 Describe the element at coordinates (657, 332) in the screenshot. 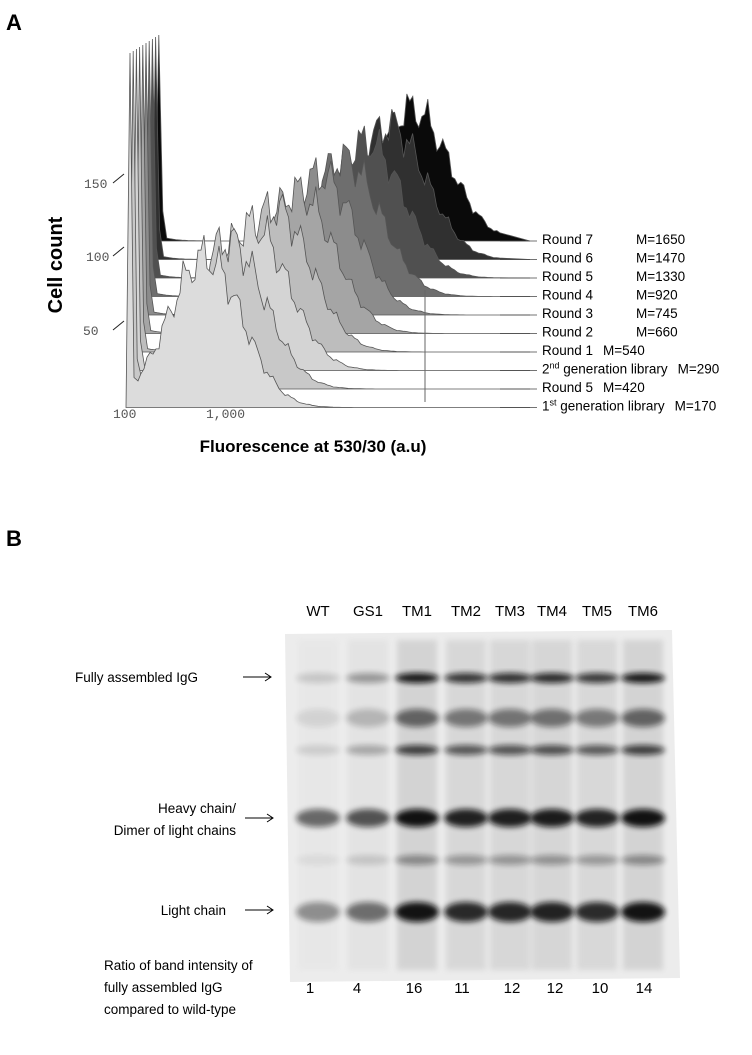

I see `legend-mean: M=660` at that location.